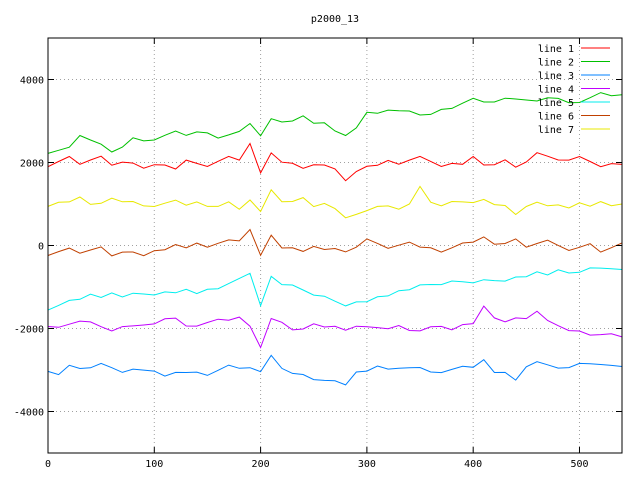  What do you see at coordinates (48, 464) in the screenshot?
I see `x-tick-label: 0` at bounding box center [48, 464].